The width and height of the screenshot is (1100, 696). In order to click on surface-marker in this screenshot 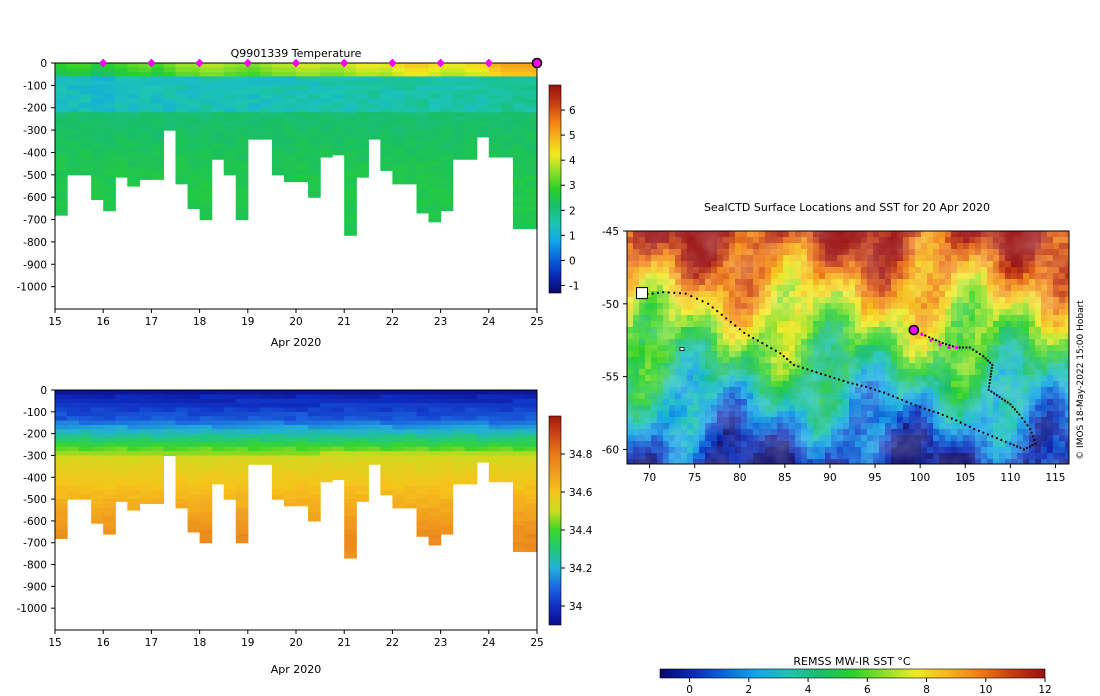, I will do `click(199, 63)`.